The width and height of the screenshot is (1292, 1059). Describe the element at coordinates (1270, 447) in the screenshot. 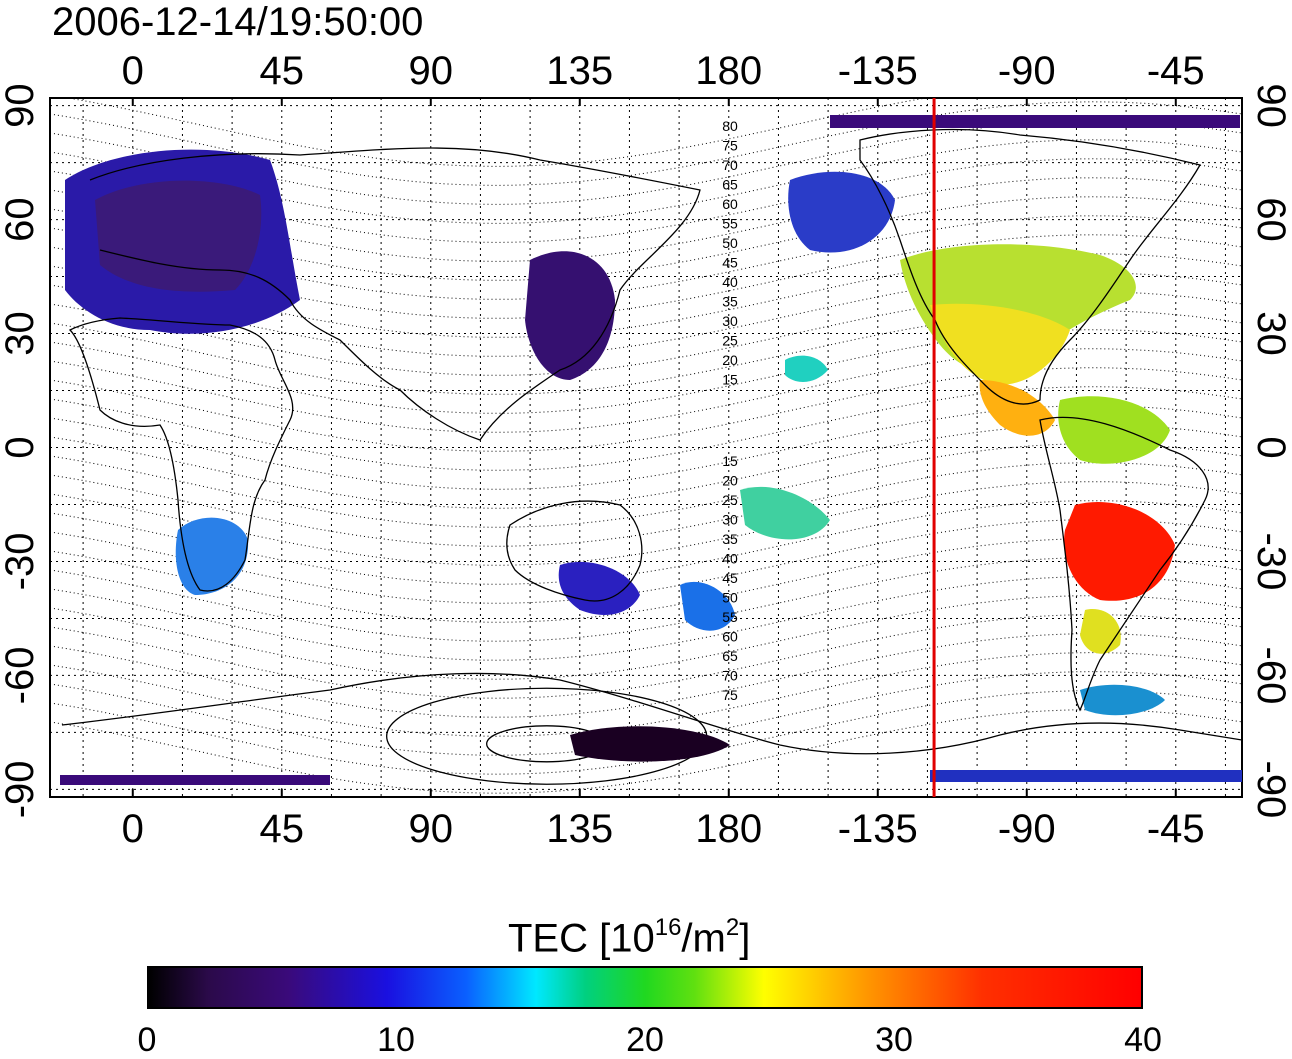

I see `y-tick-right: 0` at that location.